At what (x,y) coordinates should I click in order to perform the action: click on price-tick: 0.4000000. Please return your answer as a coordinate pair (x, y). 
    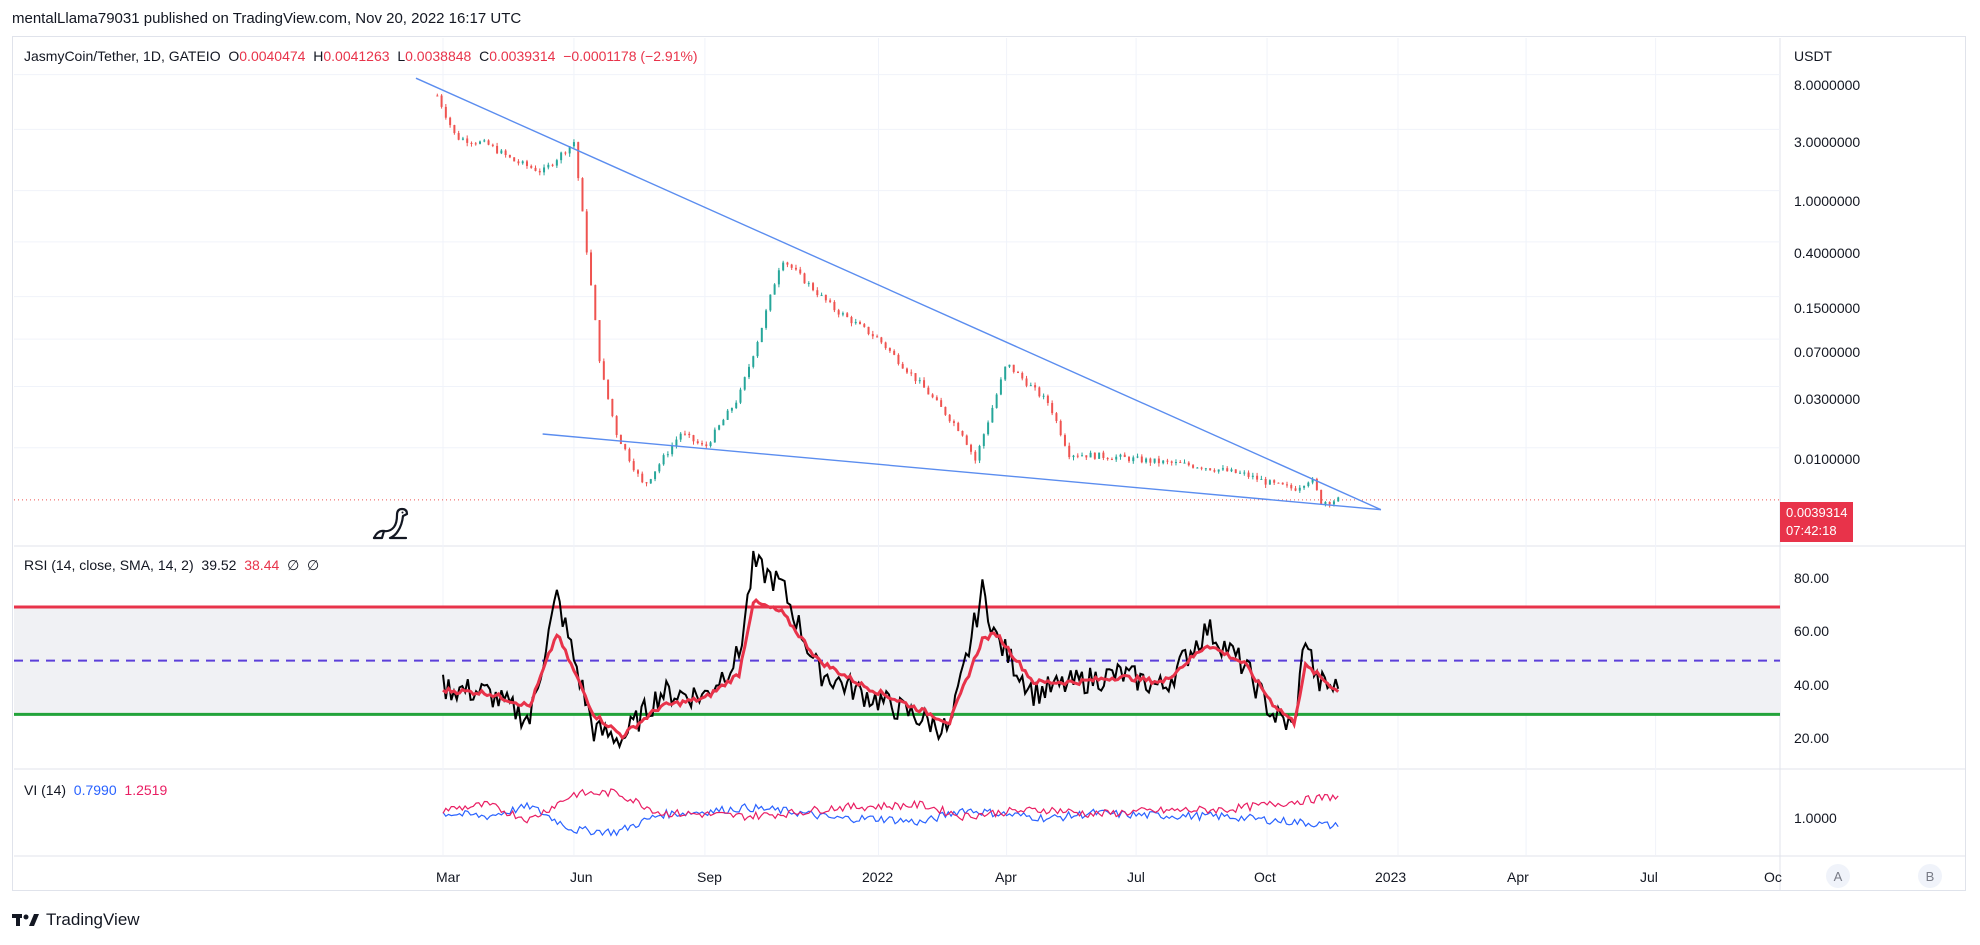
    Looking at the image, I should click on (1827, 253).